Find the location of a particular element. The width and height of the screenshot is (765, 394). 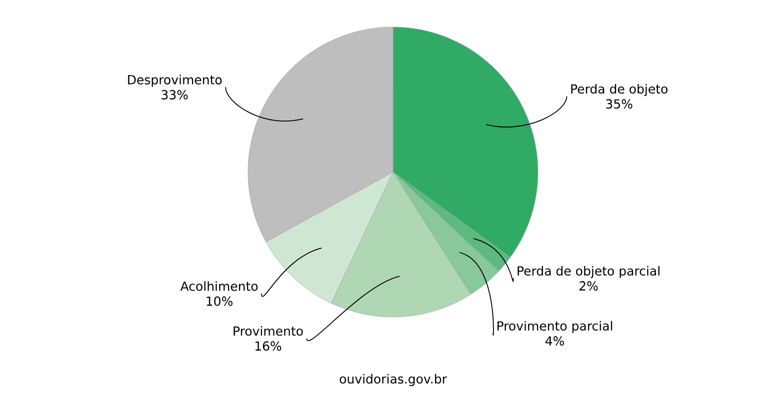

slice-label: Provimento is located at coordinates (268, 331).